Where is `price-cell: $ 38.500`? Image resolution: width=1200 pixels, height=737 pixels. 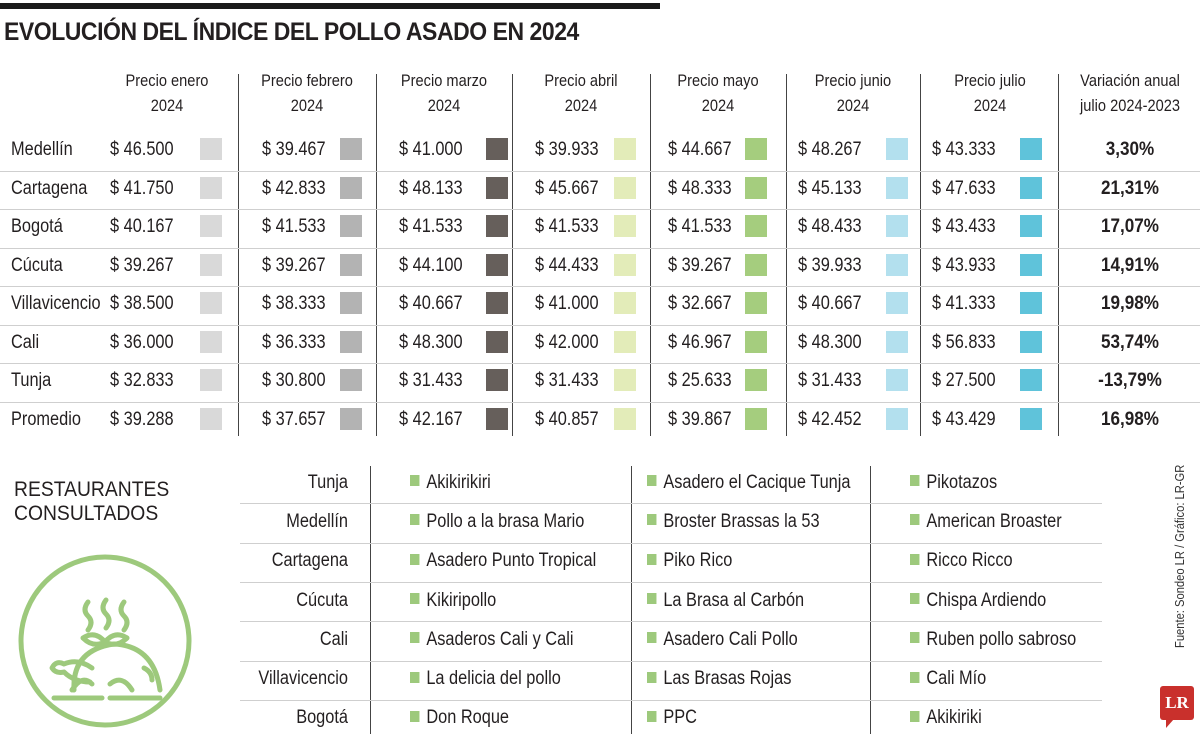 price-cell: $ 38.500 is located at coordinates (142, 304).